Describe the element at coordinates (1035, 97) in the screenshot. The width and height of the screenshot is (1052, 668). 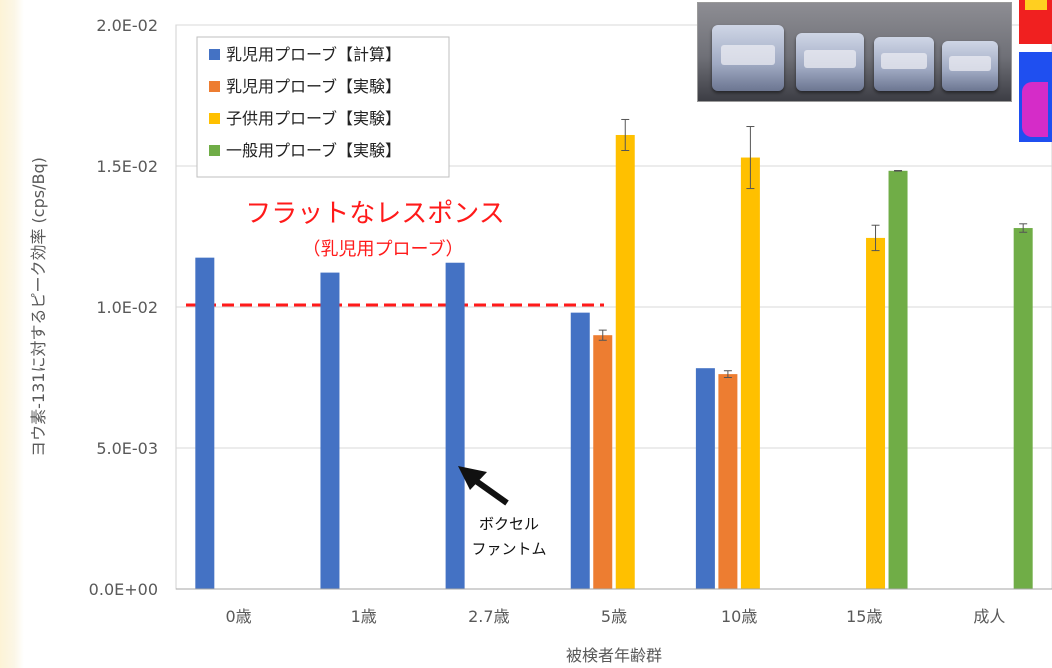
I see `cropped-image-blue` at that location.